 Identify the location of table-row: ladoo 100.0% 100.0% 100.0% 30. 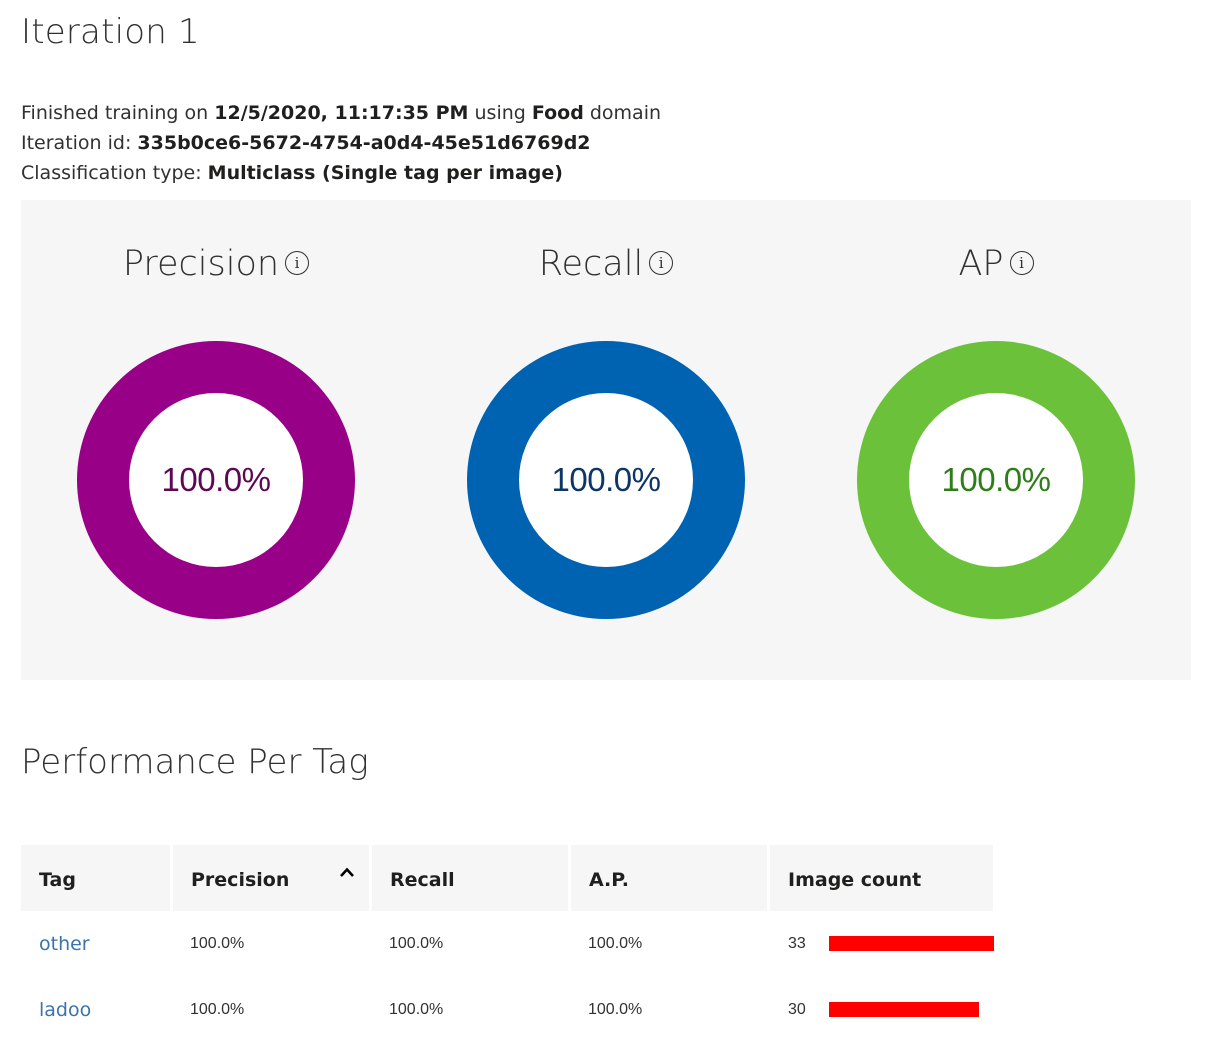
(507, 1010).